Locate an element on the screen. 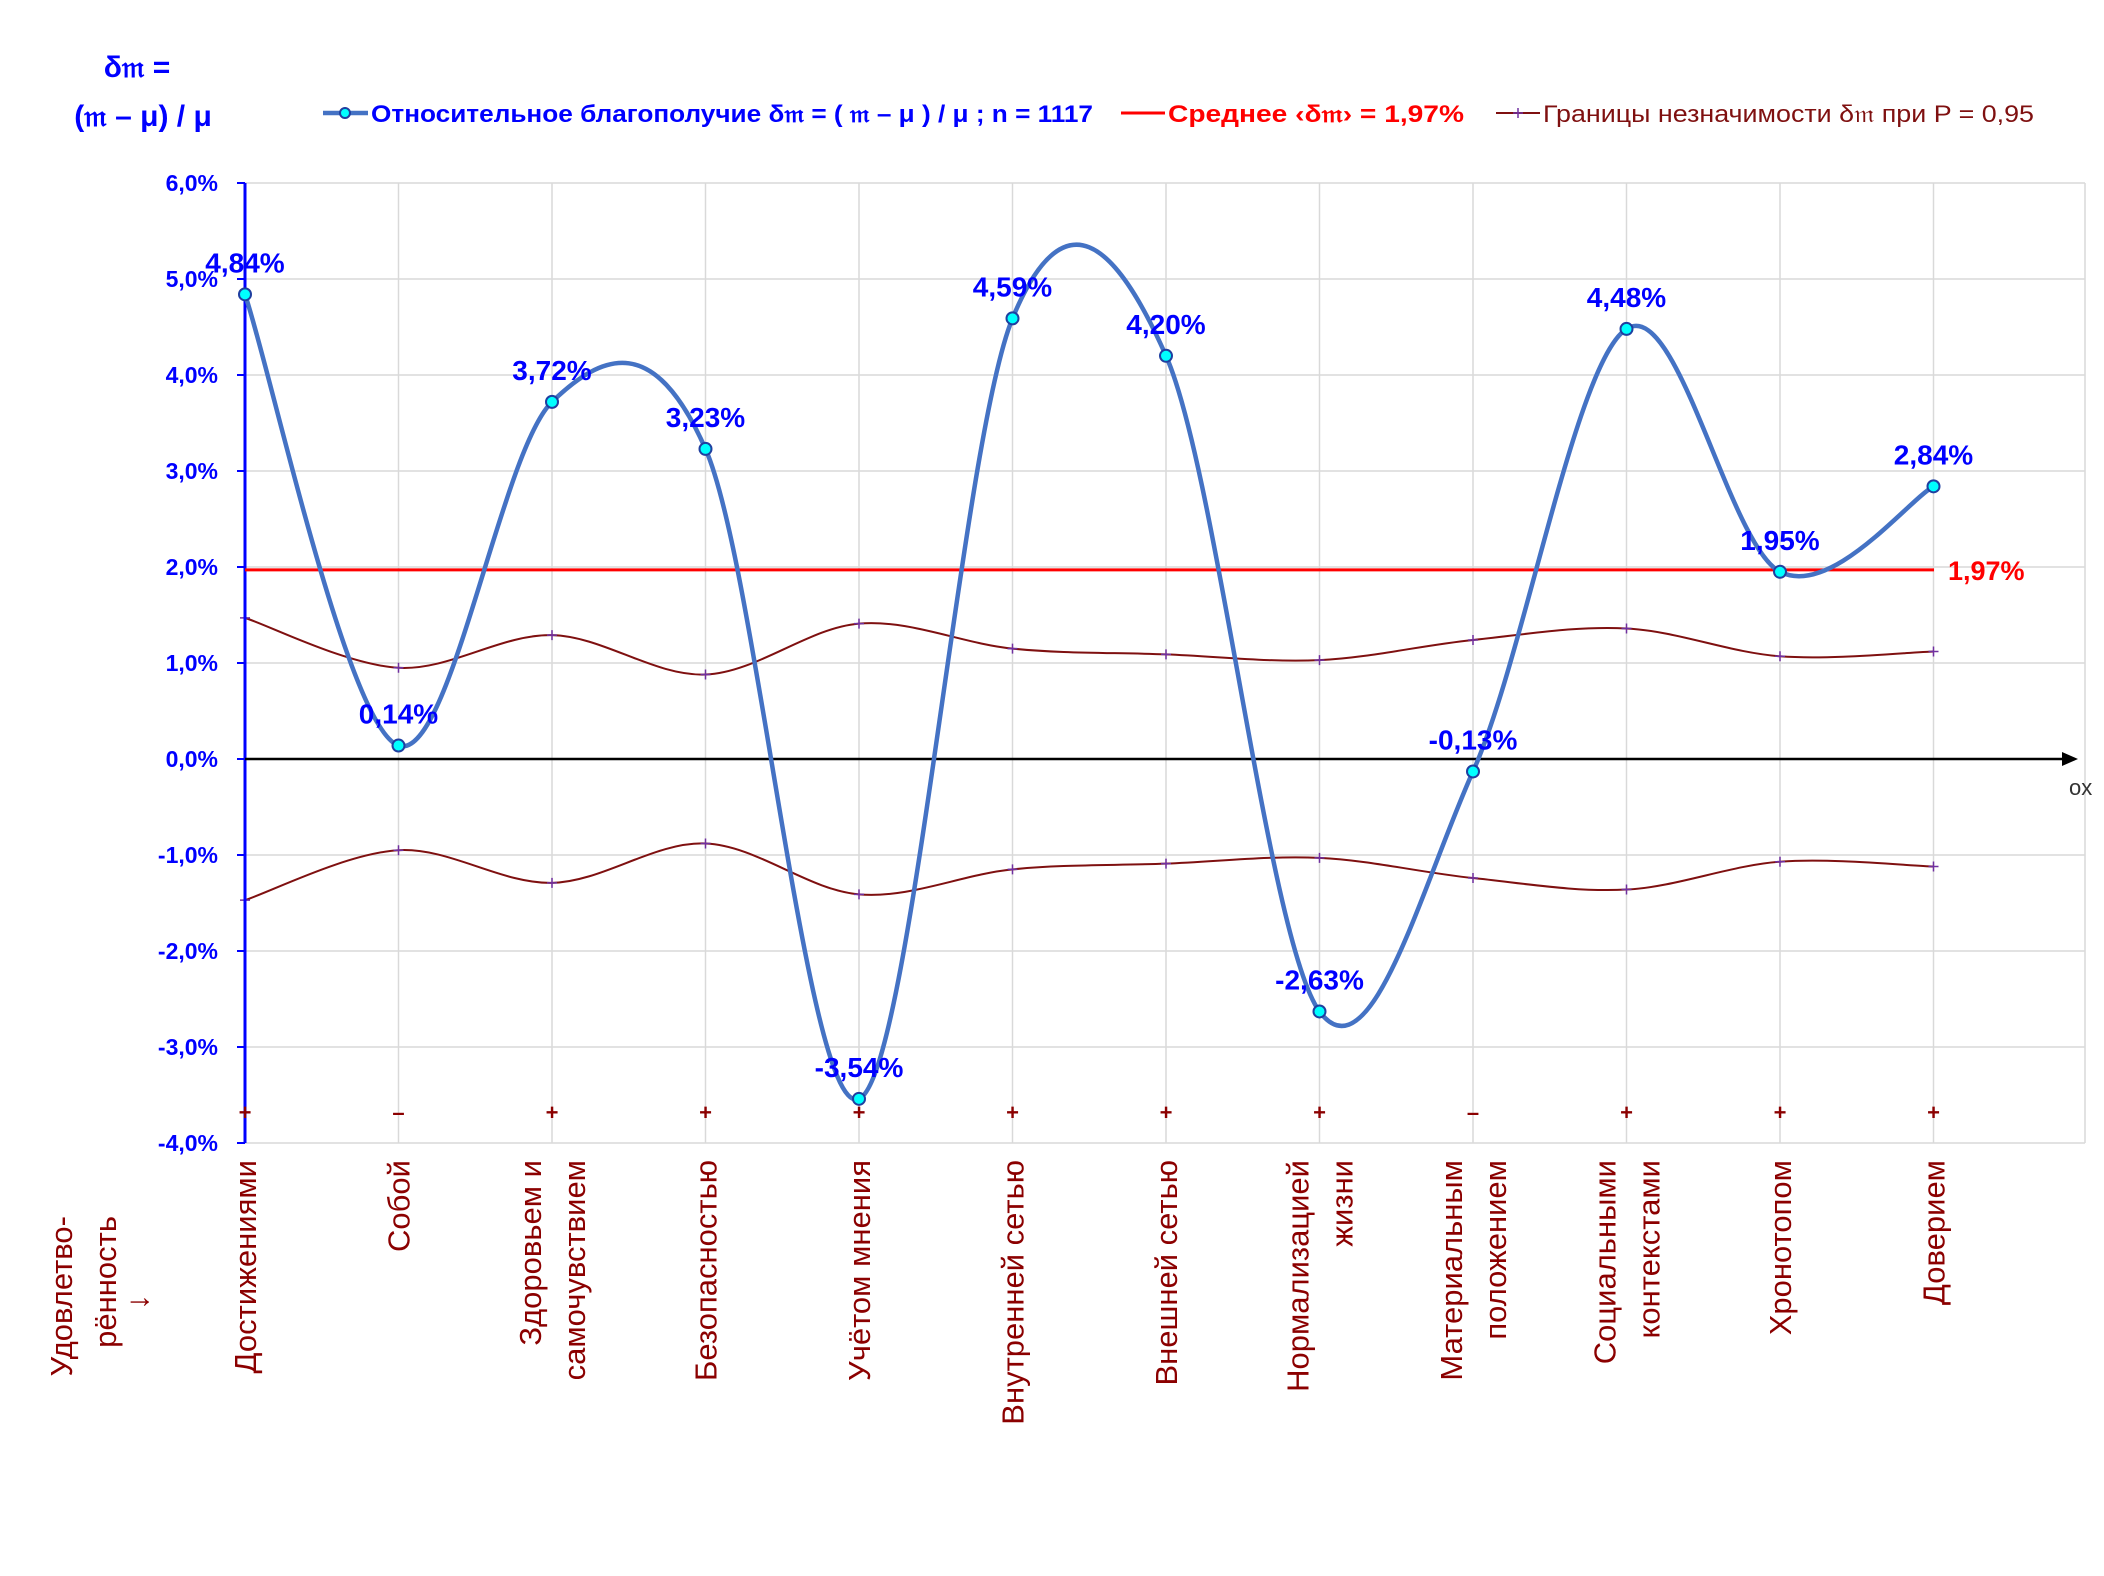 This screenshot has height=1576, width=2104. category-label: Материальным is located at coordinates (1451, 1270).